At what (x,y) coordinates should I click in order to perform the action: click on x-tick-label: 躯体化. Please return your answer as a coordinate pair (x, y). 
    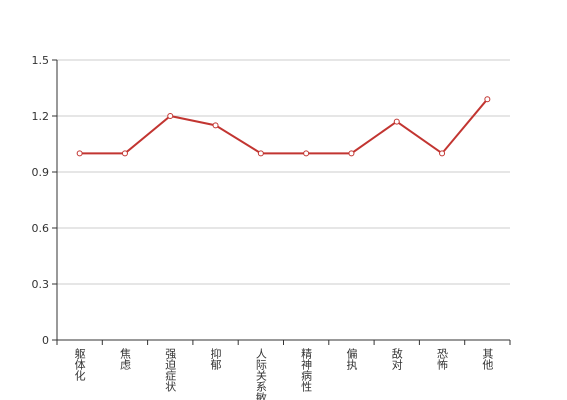
    Looking at the image, I should click on (79, 365).